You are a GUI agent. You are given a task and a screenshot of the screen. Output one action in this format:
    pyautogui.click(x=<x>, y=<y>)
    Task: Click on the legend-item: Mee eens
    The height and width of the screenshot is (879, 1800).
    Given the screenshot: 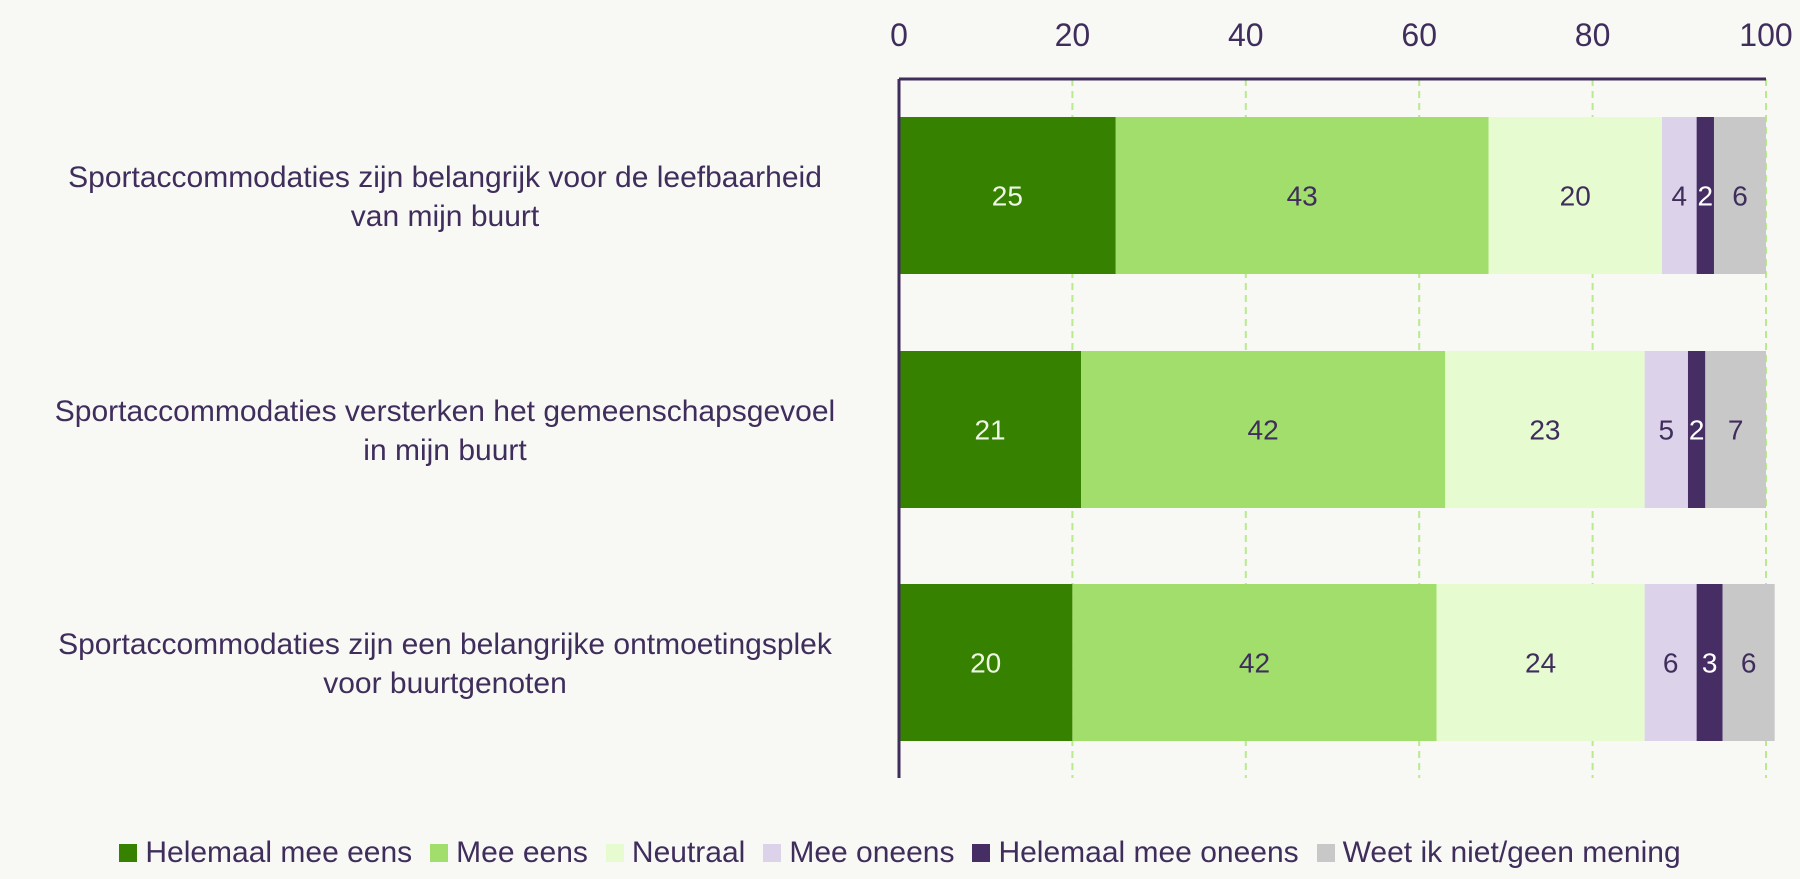 What is the action you would take?
    pyautogui.click(x=509, y=853)
    